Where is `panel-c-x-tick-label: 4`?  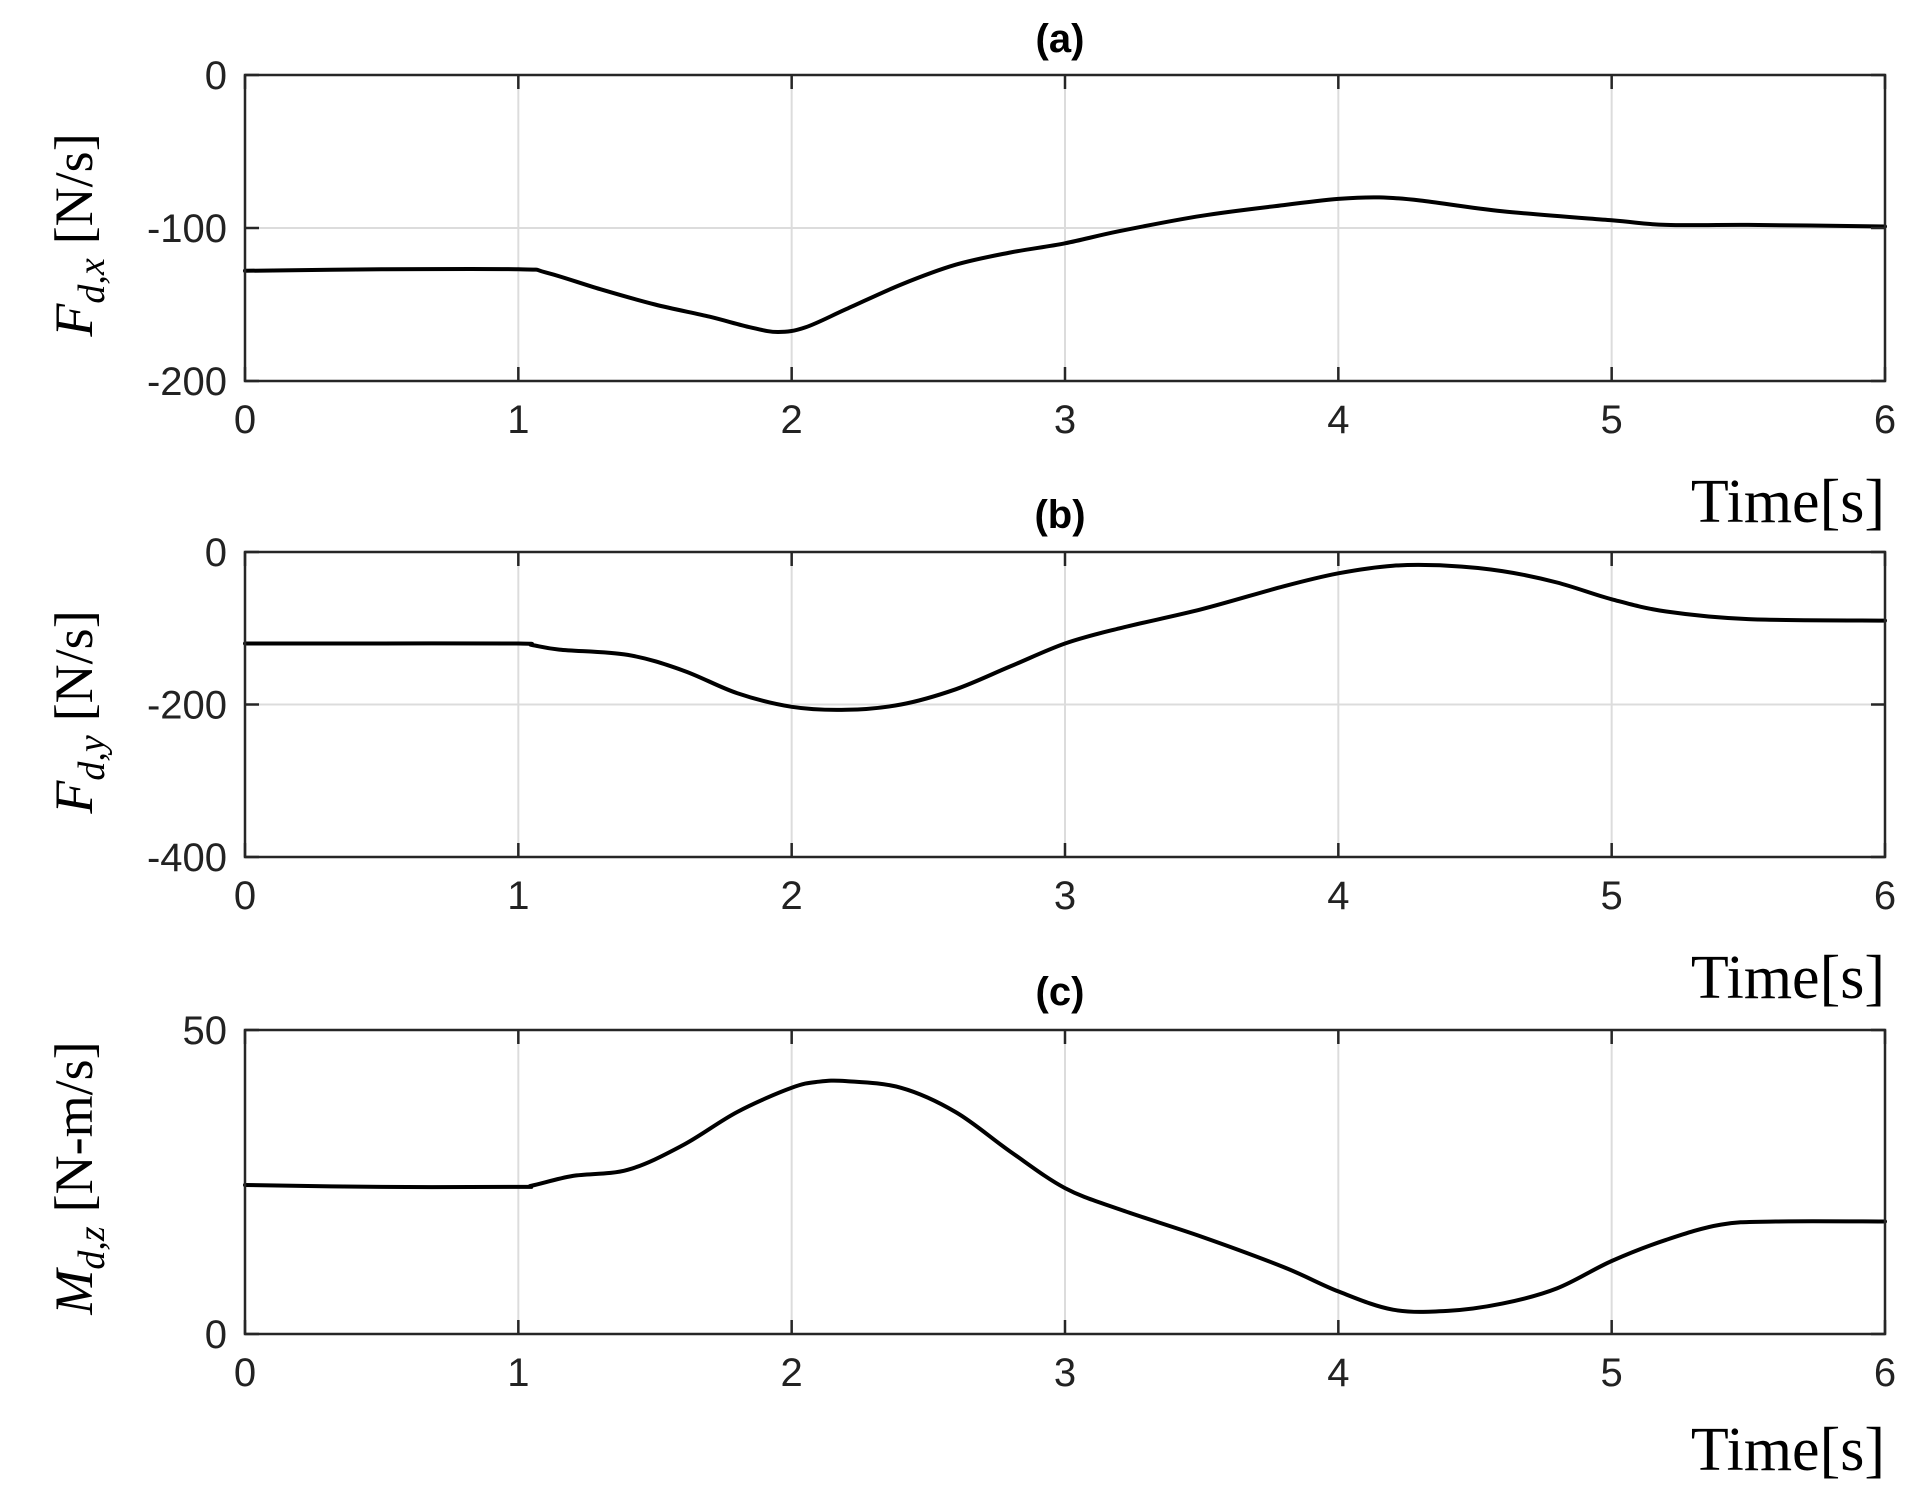
panel-c-x-tick-label: 4 is located at coordinates (1338, 1373).